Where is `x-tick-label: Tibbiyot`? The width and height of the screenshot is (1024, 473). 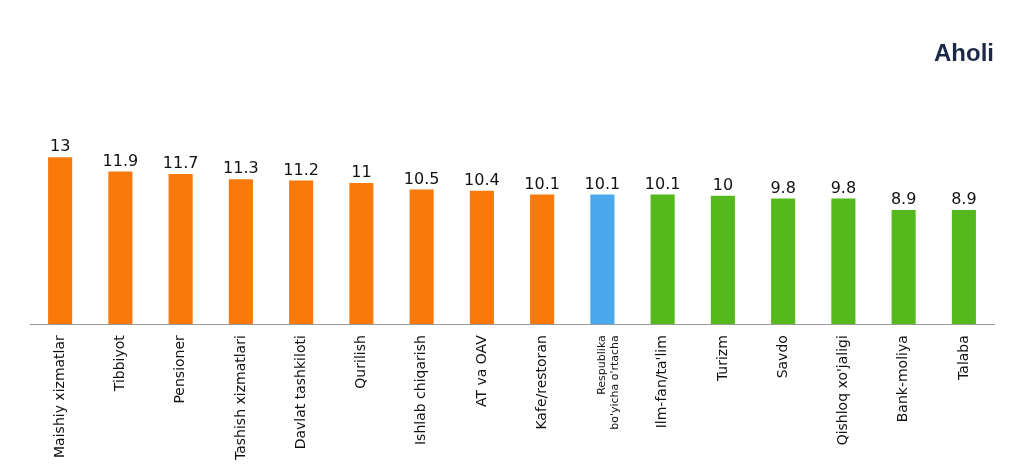 x-tick-label: Tibbiyot is located at coordinates (119, 363).